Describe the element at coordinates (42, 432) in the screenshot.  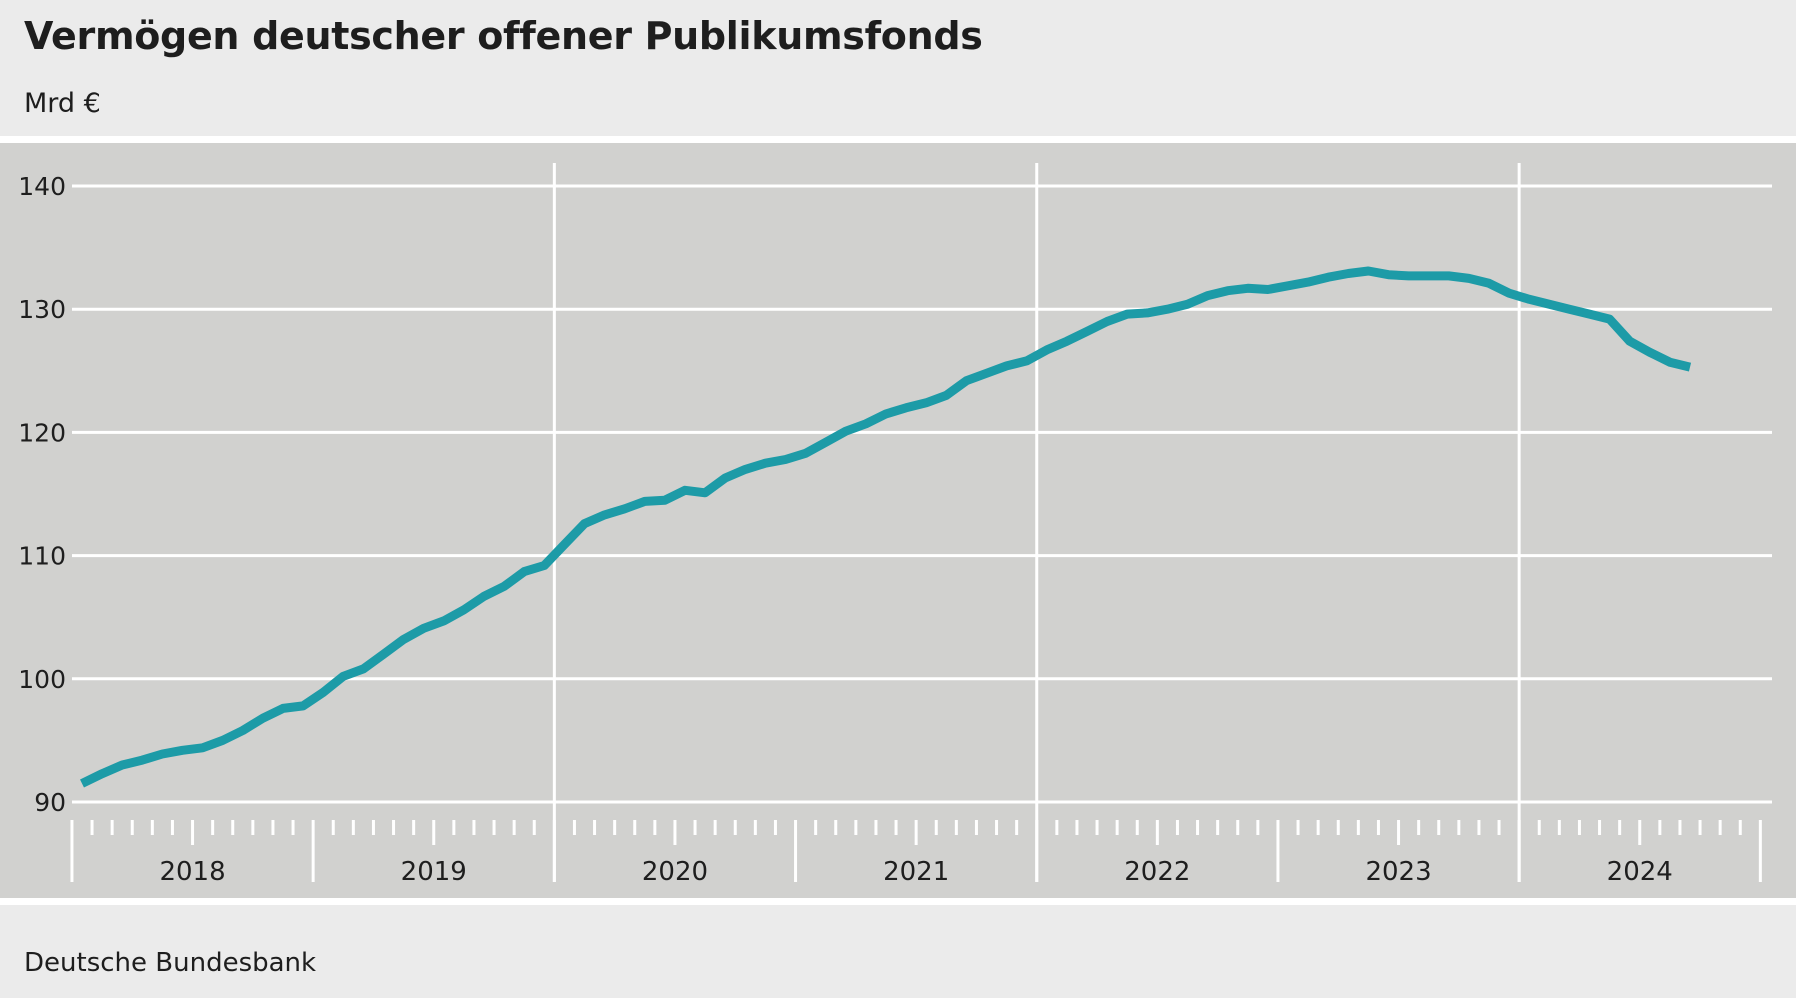
I see `y-tick-label: 120` at that location.